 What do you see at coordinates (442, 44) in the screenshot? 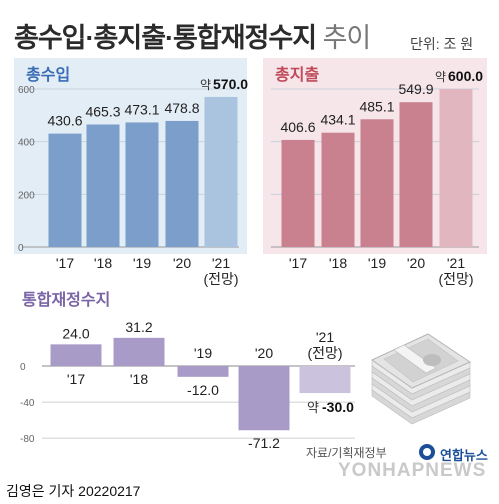
I see `unit-label: 단위: 조 원` at bounding box center [442, 44].